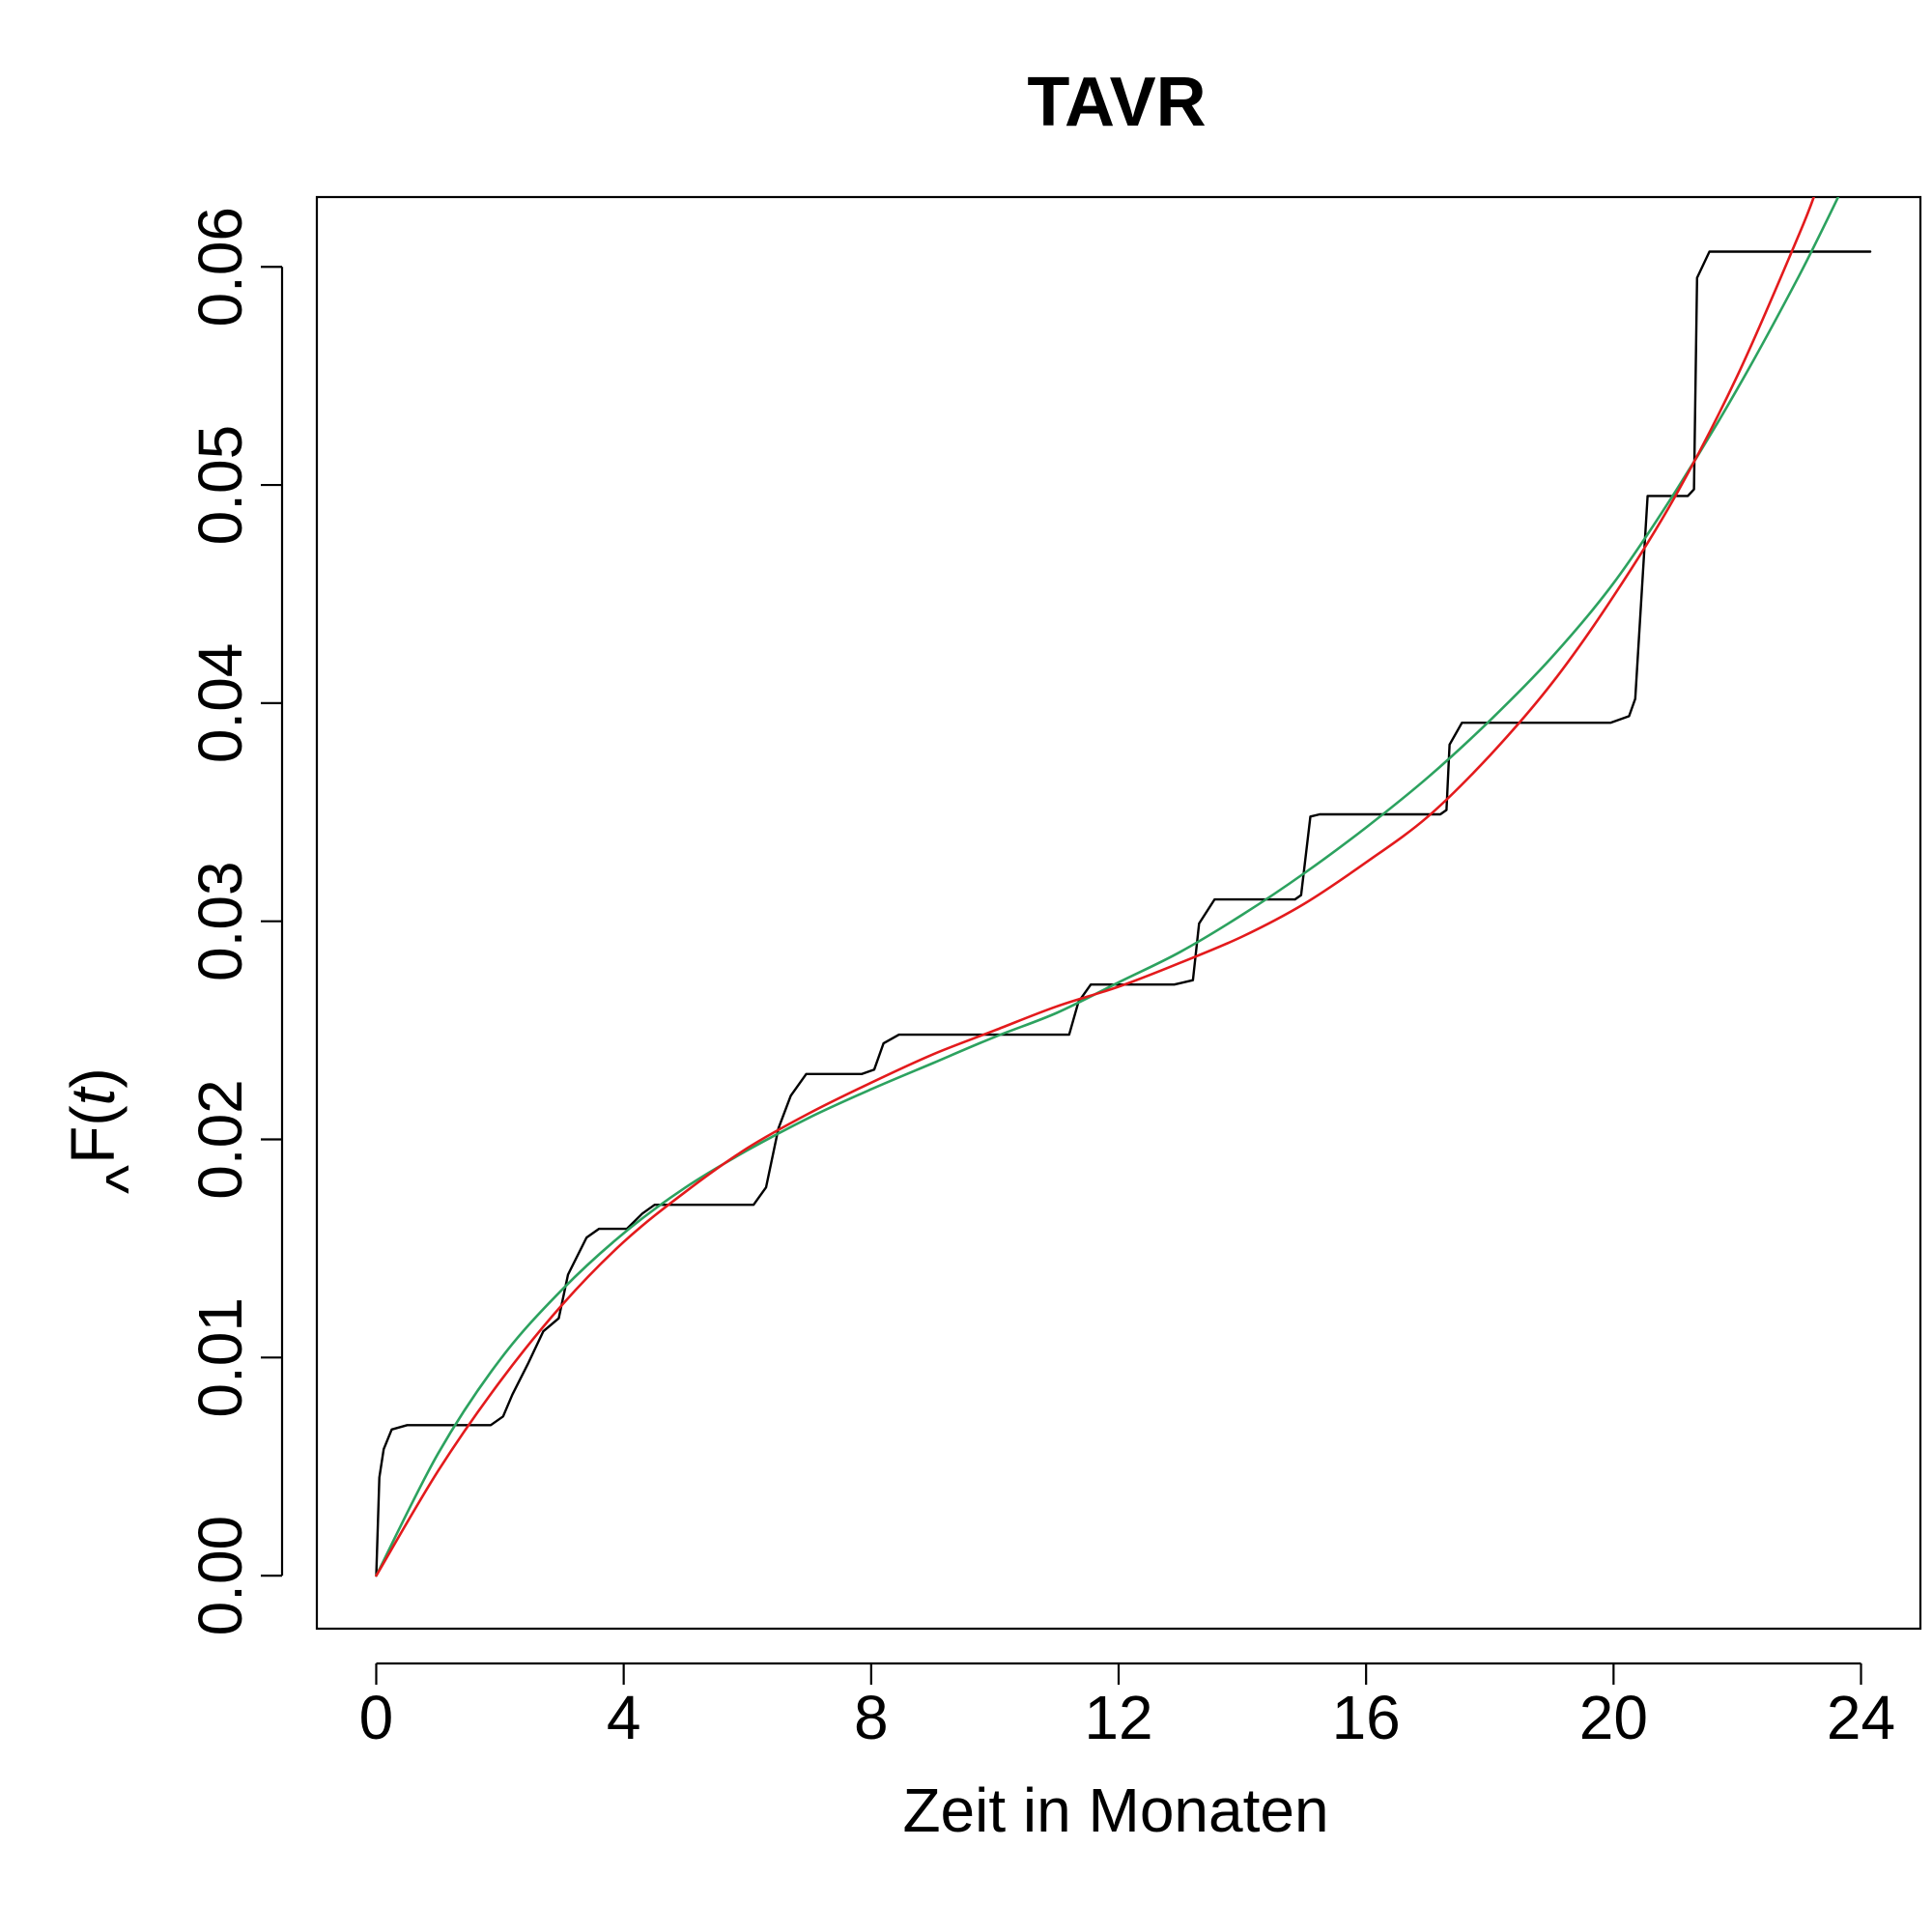 This screenshot has height=1932, width=1932. What do you see at coordinates (93, 1134) in the screenshot?
I see `y-axis-label-main: F(` at bounding box center [93, 1134].